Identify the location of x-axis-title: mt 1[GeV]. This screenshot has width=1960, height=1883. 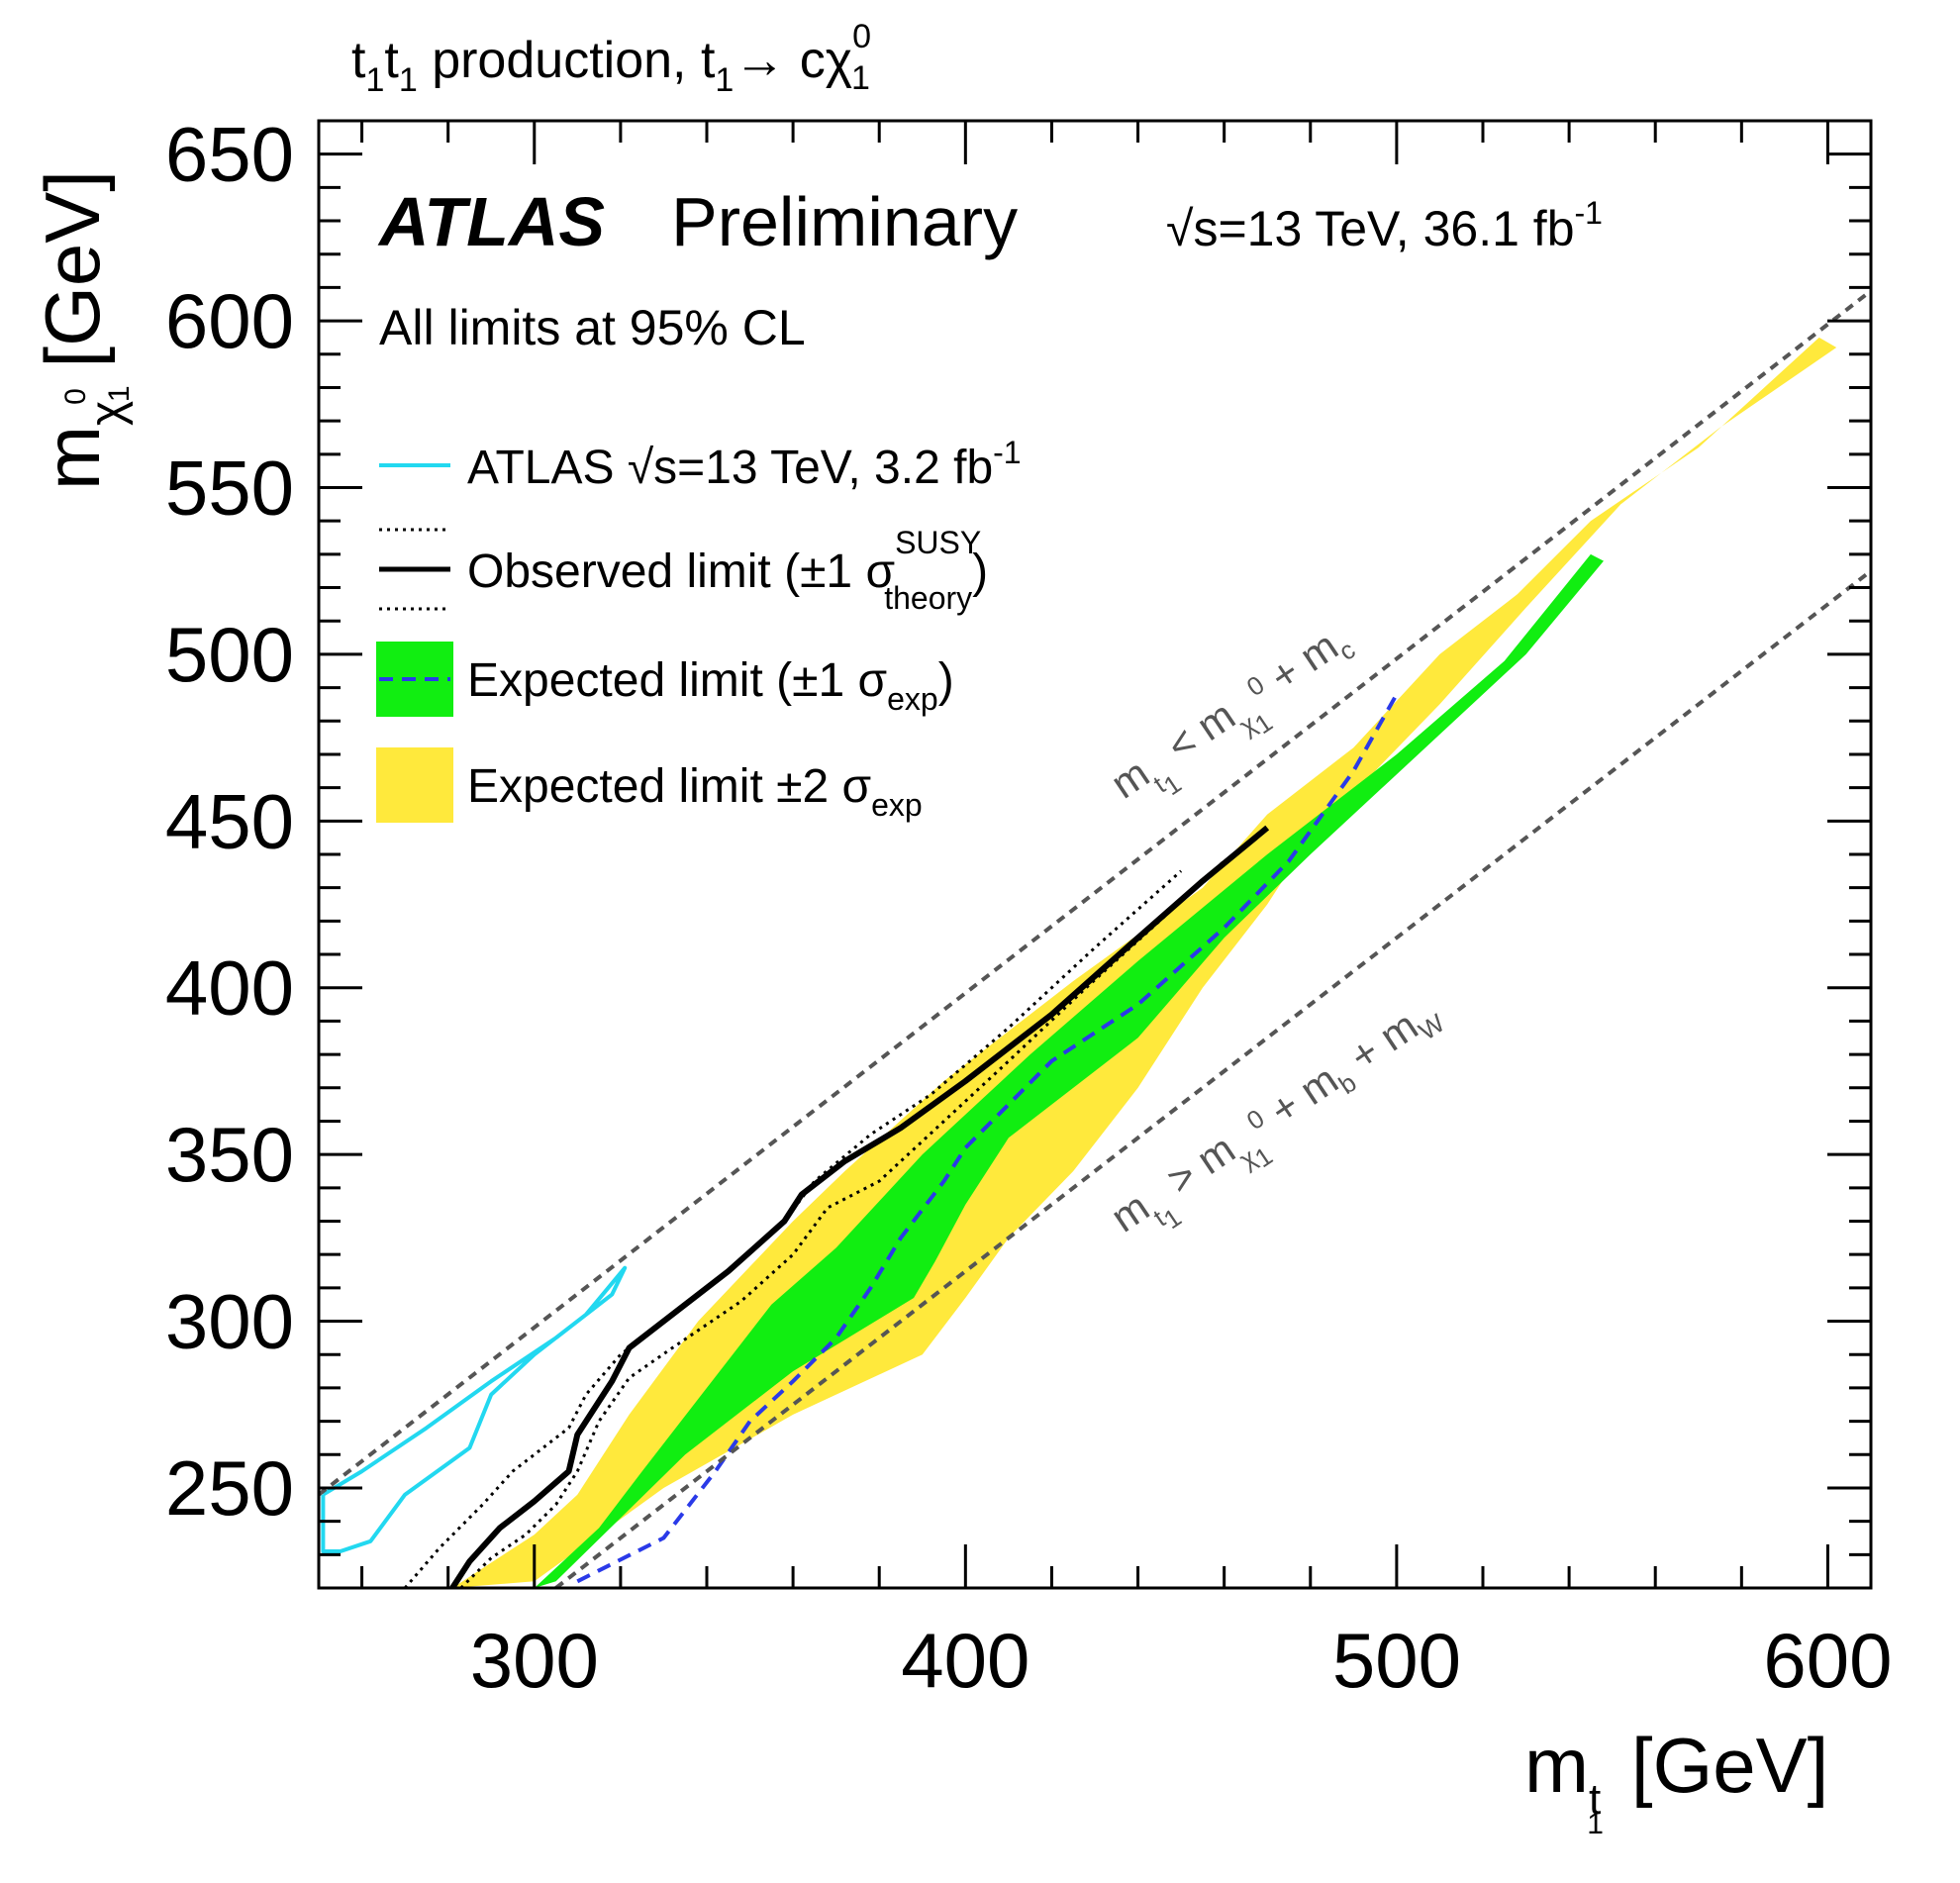
(1676, 1781).